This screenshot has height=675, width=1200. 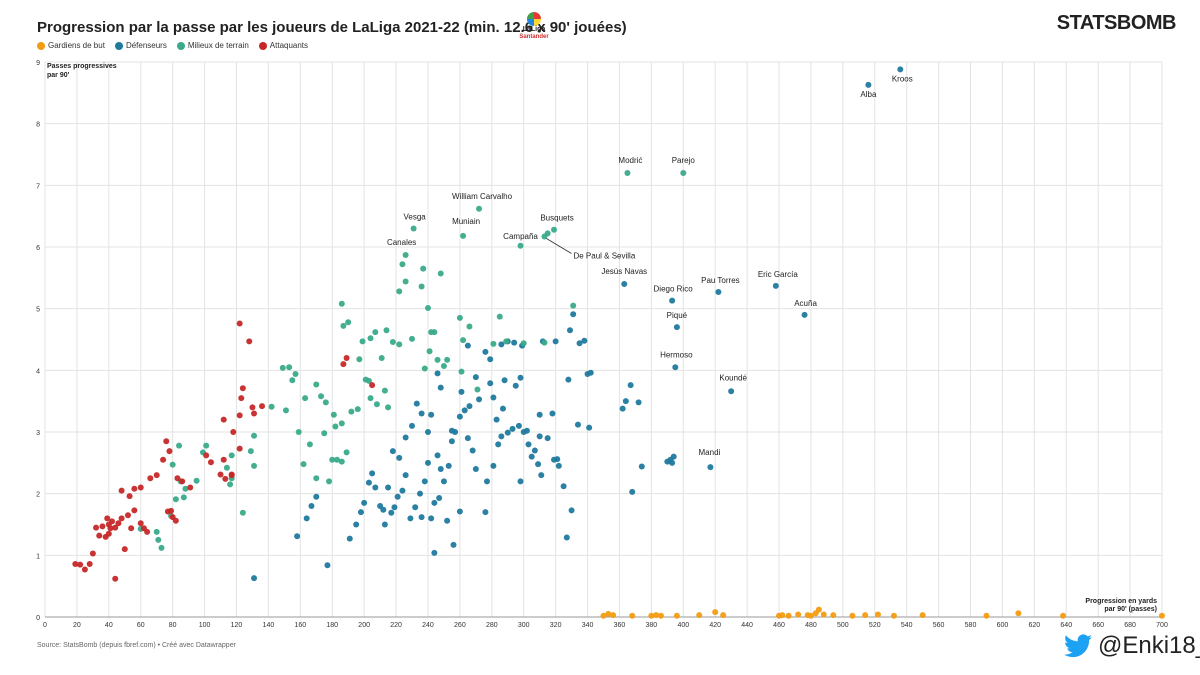 I want to click on x-tick-label: 60, so click(x=141, y=625).